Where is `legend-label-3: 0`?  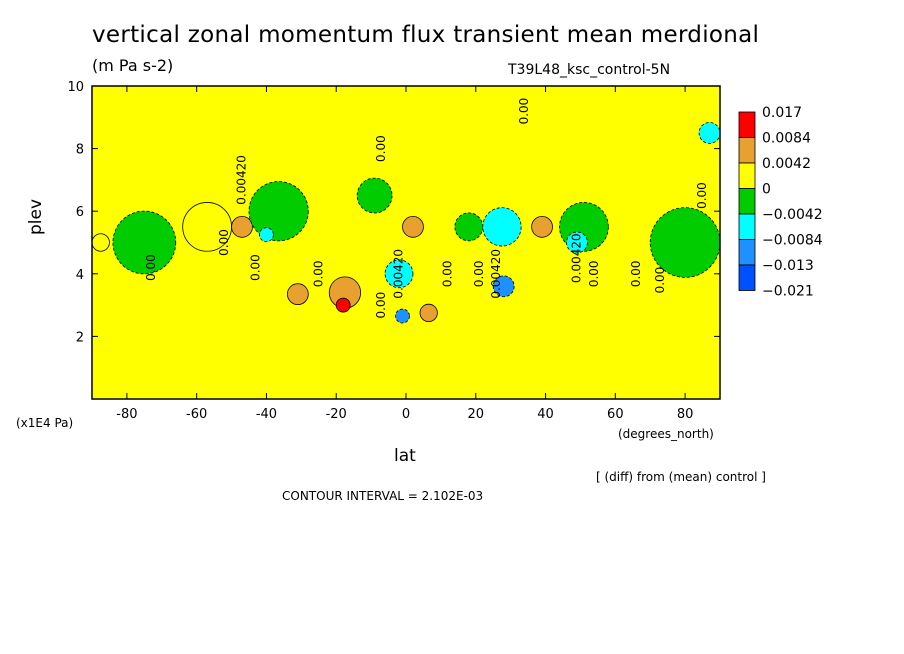
legend-label-3: 0 is located at coordinates (766, 190).